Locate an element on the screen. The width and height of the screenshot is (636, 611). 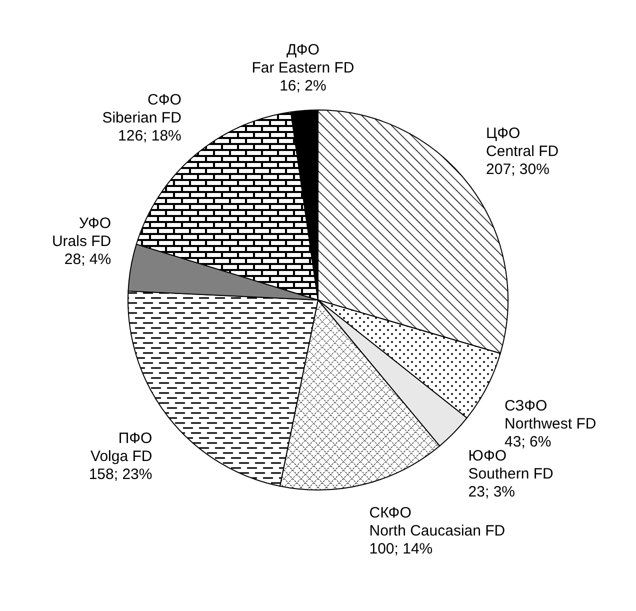
slice-label: УФО Urals FD is located at coordinates (82, 232).